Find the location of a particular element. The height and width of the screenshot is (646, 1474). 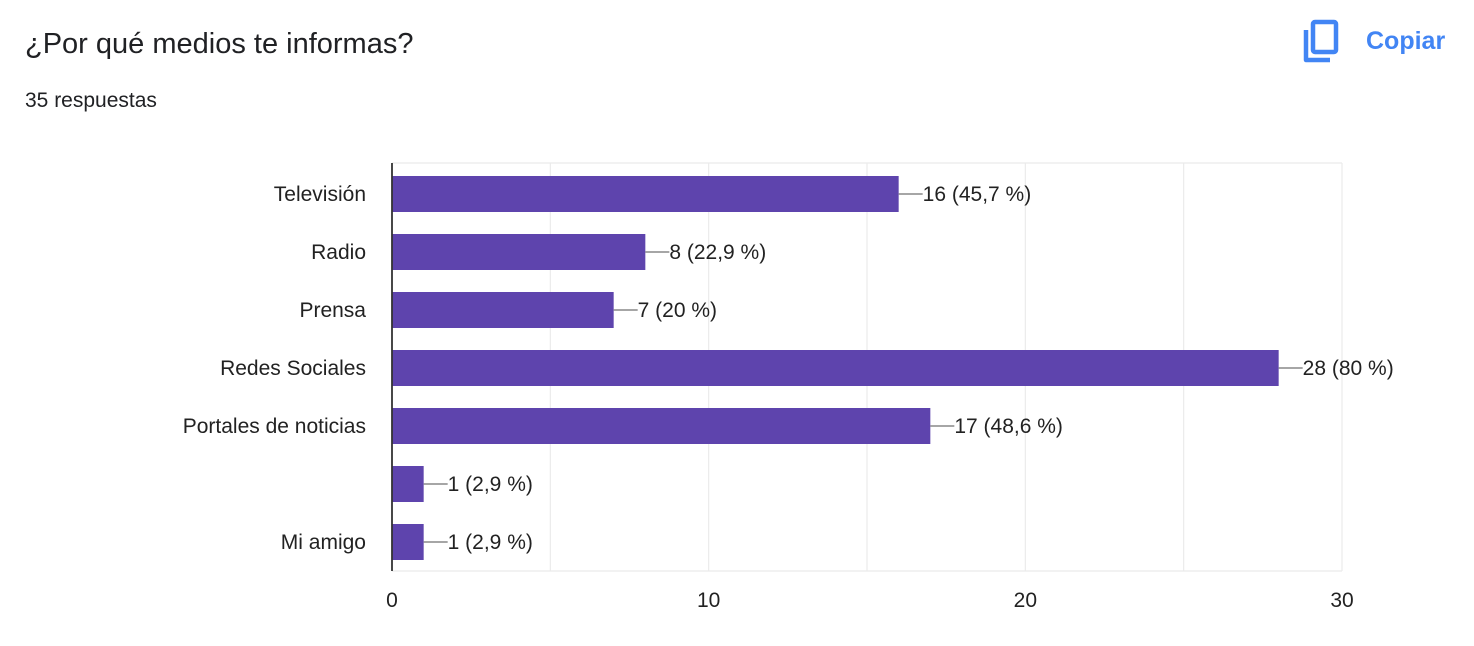

x-tick-label: 30 is located at coordinates (1341, 600).